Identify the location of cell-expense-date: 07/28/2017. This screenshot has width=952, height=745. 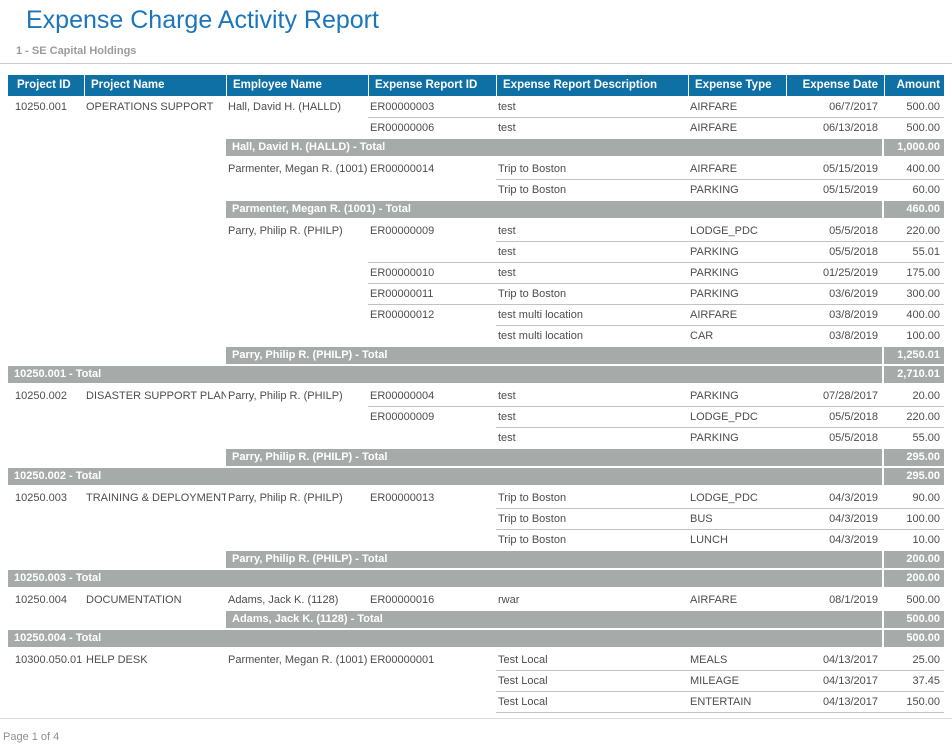
(850, 395).